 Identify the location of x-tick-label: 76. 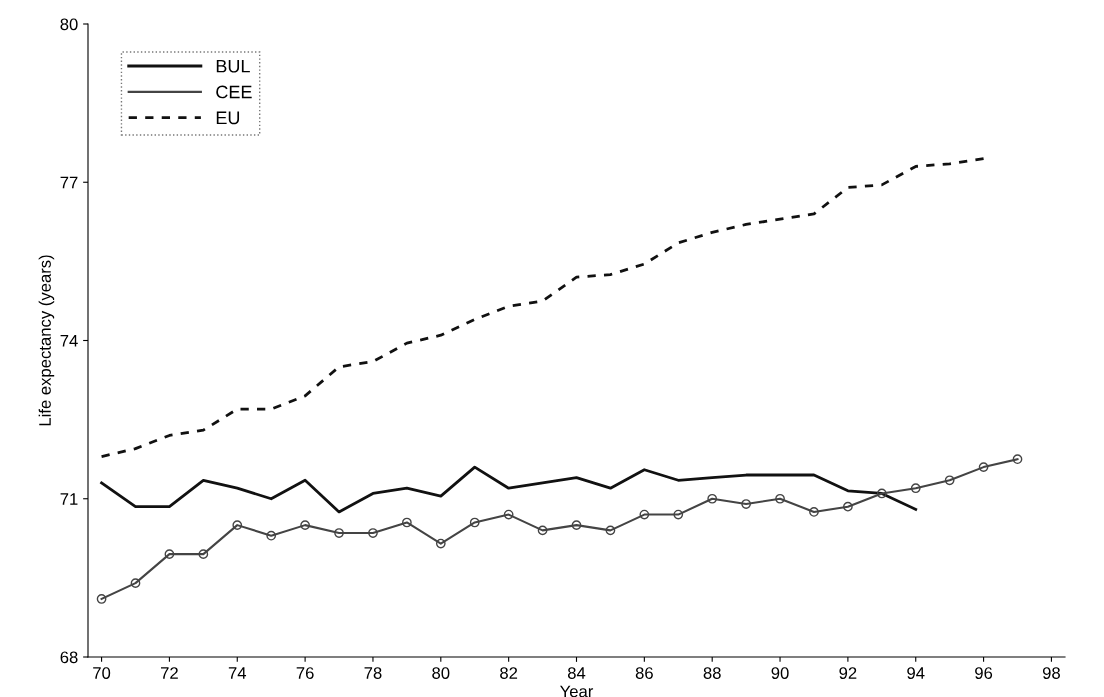
(305, 673).